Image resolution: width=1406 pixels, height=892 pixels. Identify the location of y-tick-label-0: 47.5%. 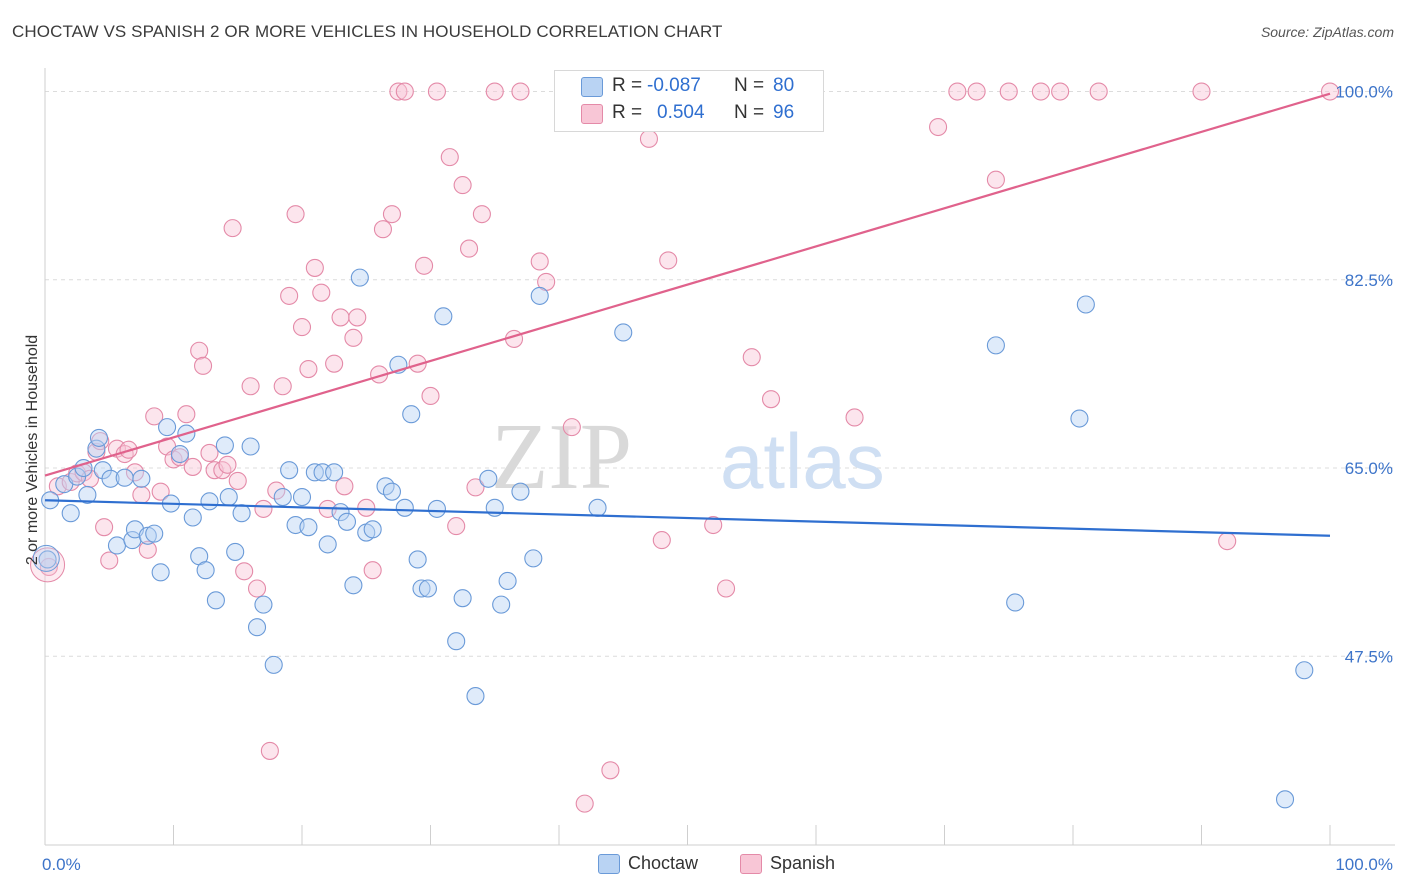
(1369, 656).